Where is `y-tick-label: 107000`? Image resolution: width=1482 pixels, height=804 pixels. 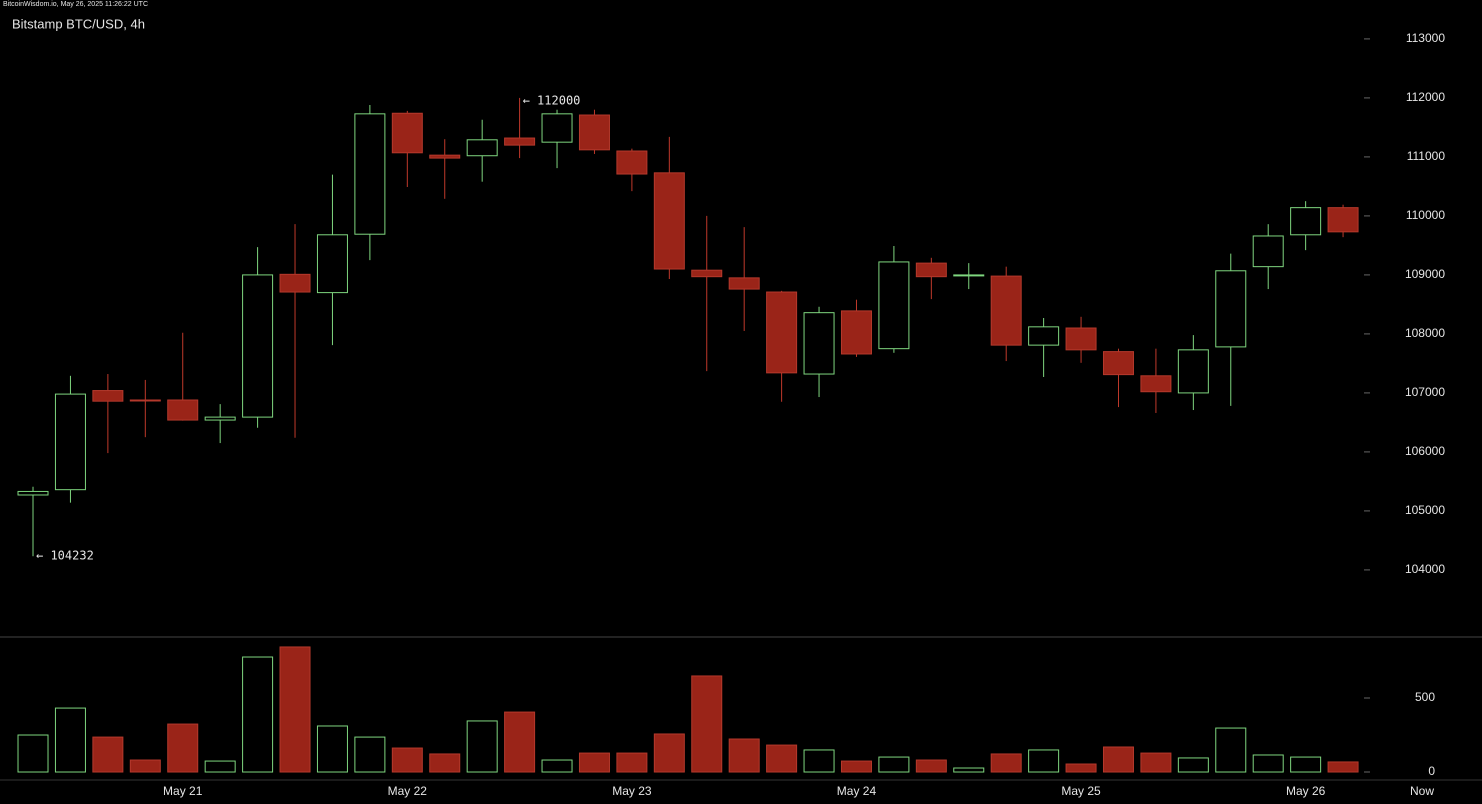
y-tick-label: 107000 is located at coordinates (1425, 392).